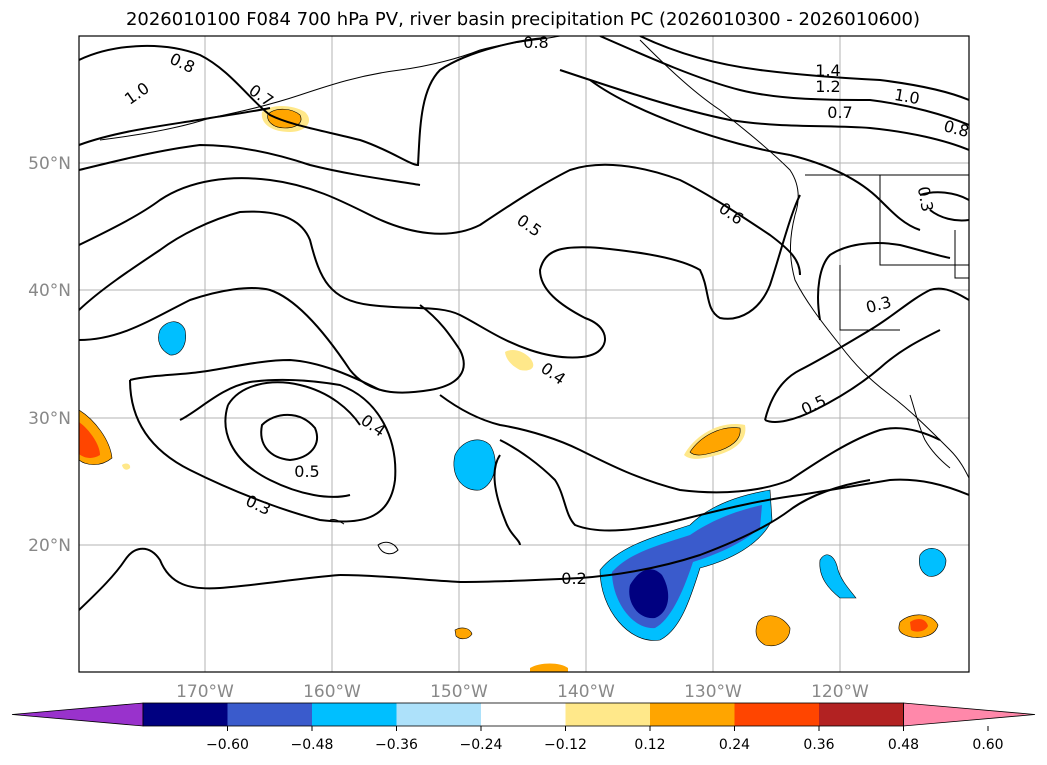  I want to click on contour-label: 1.2, so click(827, 86).